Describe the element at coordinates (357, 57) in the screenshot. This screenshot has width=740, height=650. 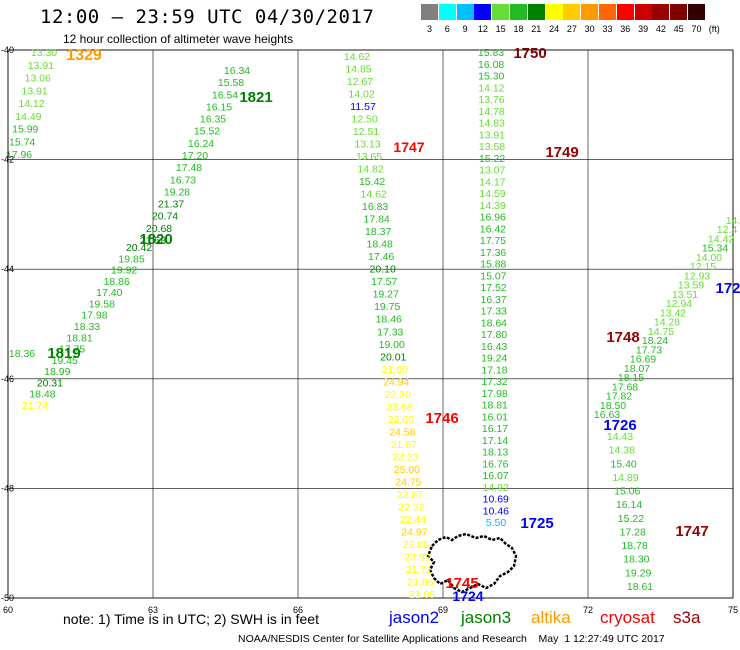
I see `wave-height-value: 14.62` at that location.